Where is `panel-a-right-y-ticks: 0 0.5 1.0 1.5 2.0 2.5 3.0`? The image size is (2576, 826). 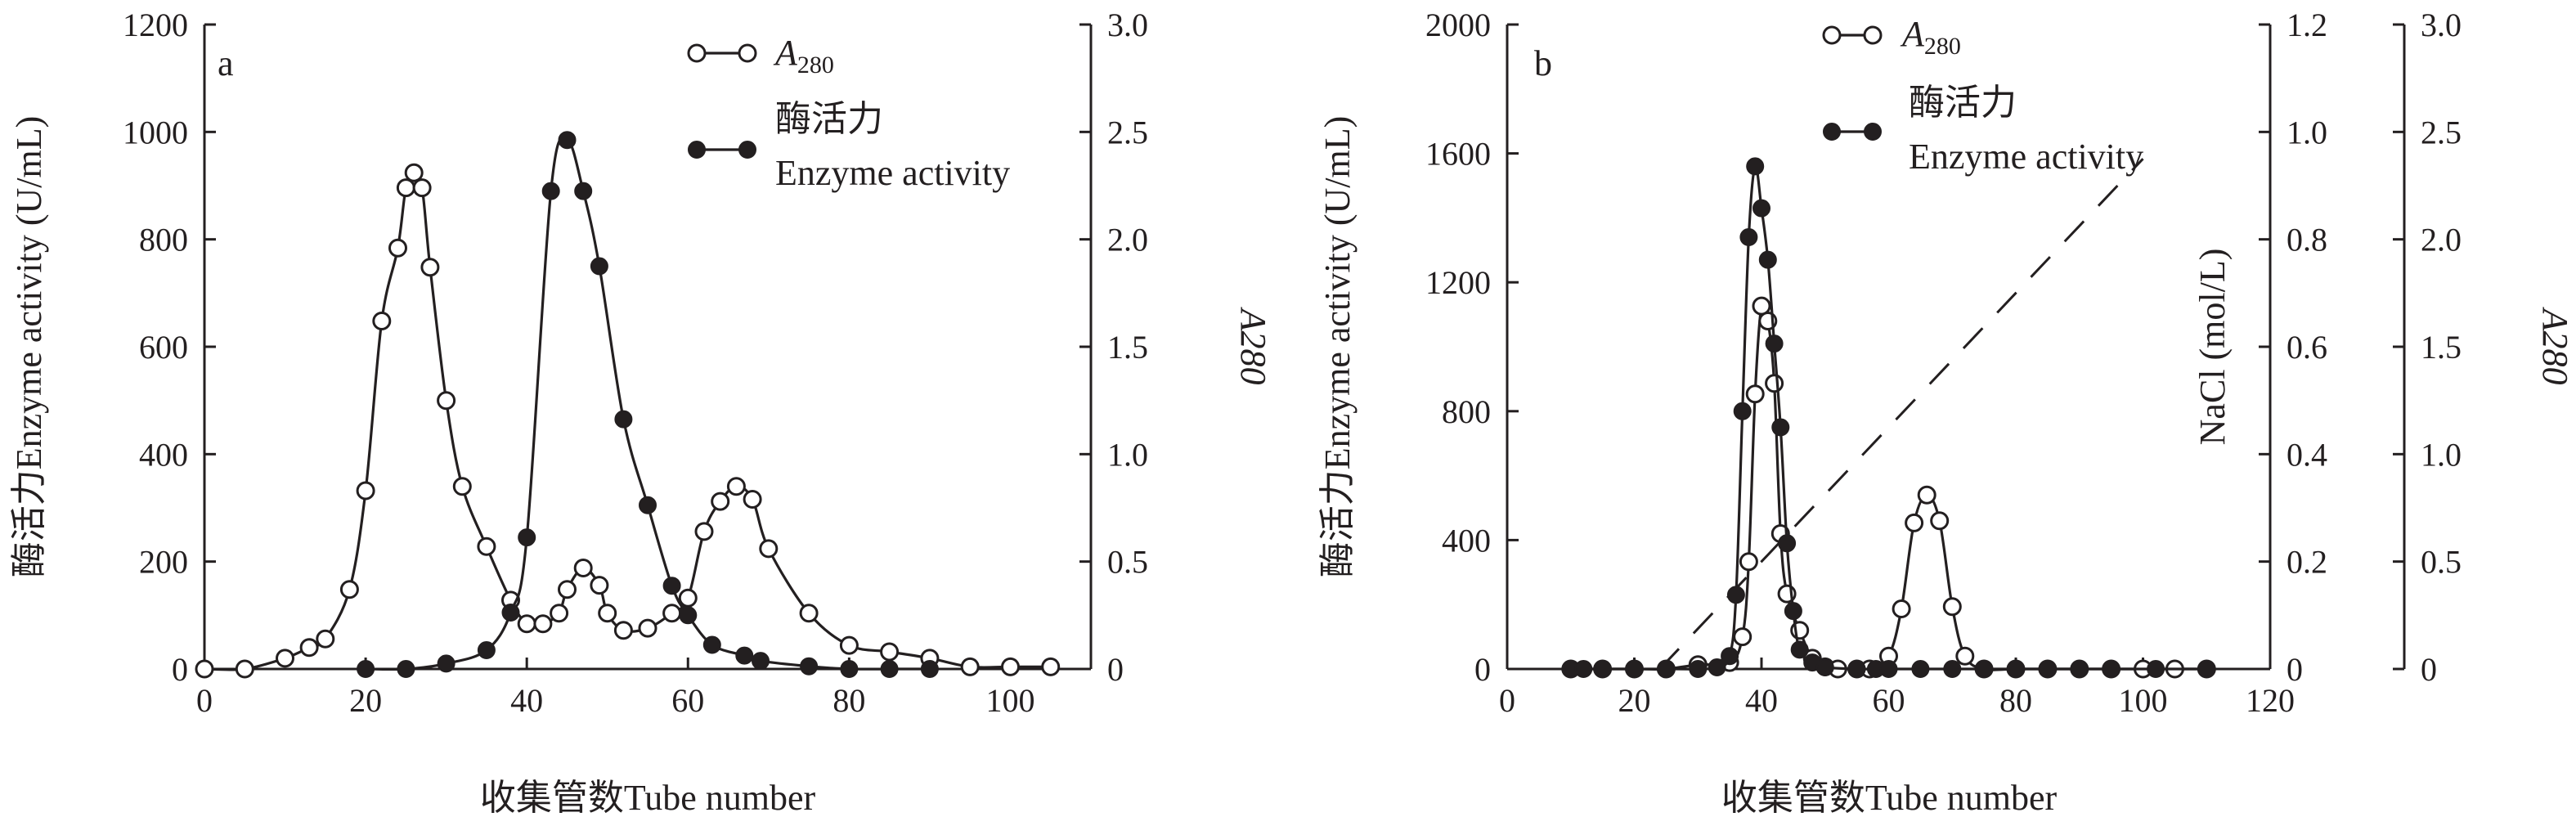 panel-a-right-y-ticks: 0 0.5 1.0 1.5 2.0 2.5 3.0 is located at coordinates (1113, 348).